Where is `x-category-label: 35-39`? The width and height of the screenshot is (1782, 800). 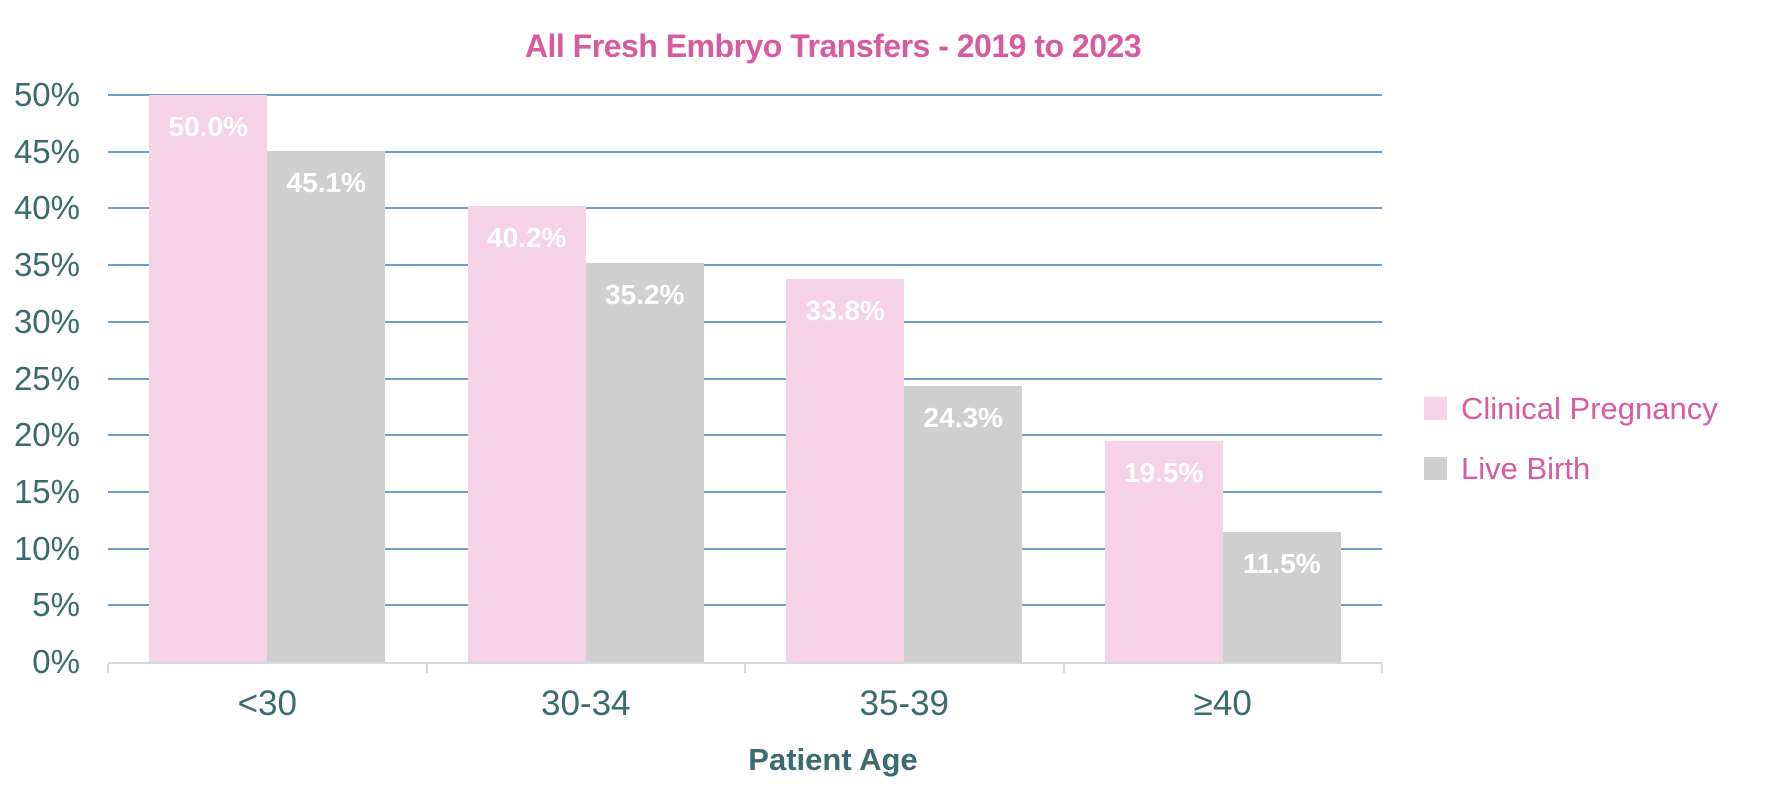 x-category-label: 35-39 is located at coordinates (904, 703).